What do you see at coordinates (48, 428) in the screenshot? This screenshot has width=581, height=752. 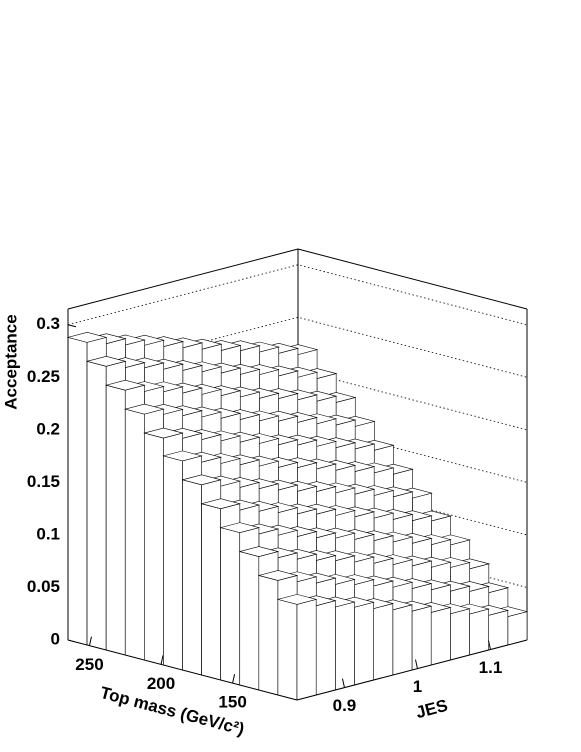 I see `z-tick-label: 0.2` at bounding box center [48, 428].